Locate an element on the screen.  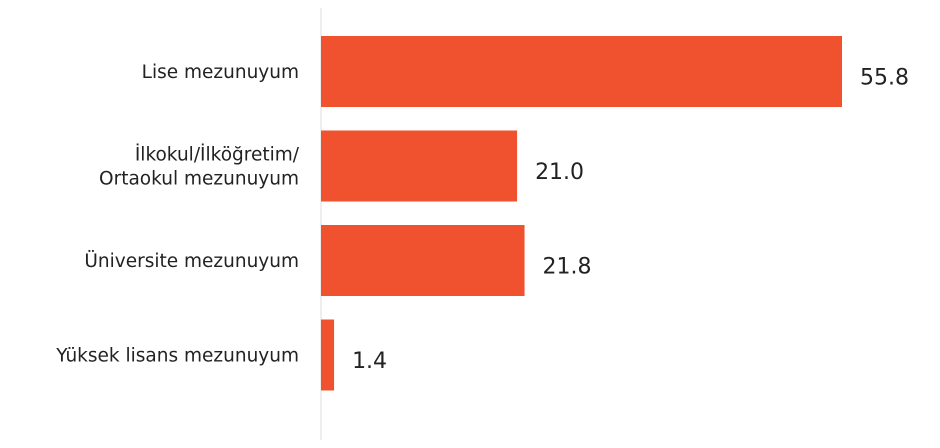
value-label-ilkokul-ilkogretim-ortaokul-mezunuyum: 21.0 is located at coordinates (559, 172).